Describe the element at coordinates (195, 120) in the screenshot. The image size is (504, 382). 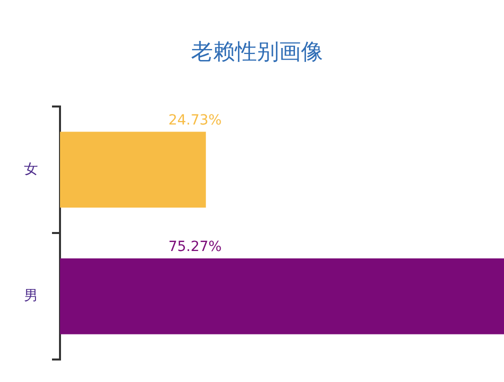
I see `data-label: 24.73%` at that location.